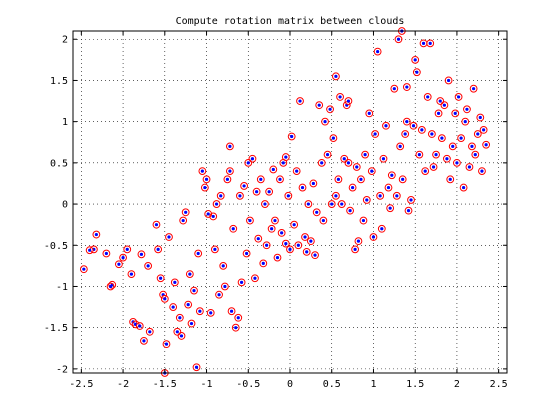 The height and width of the screenshot is (420, 560). What do you see at coordinates (332, 384) in the screenshot?
I see `x-tick-label: 0.5` at bounding box center [332, 384].